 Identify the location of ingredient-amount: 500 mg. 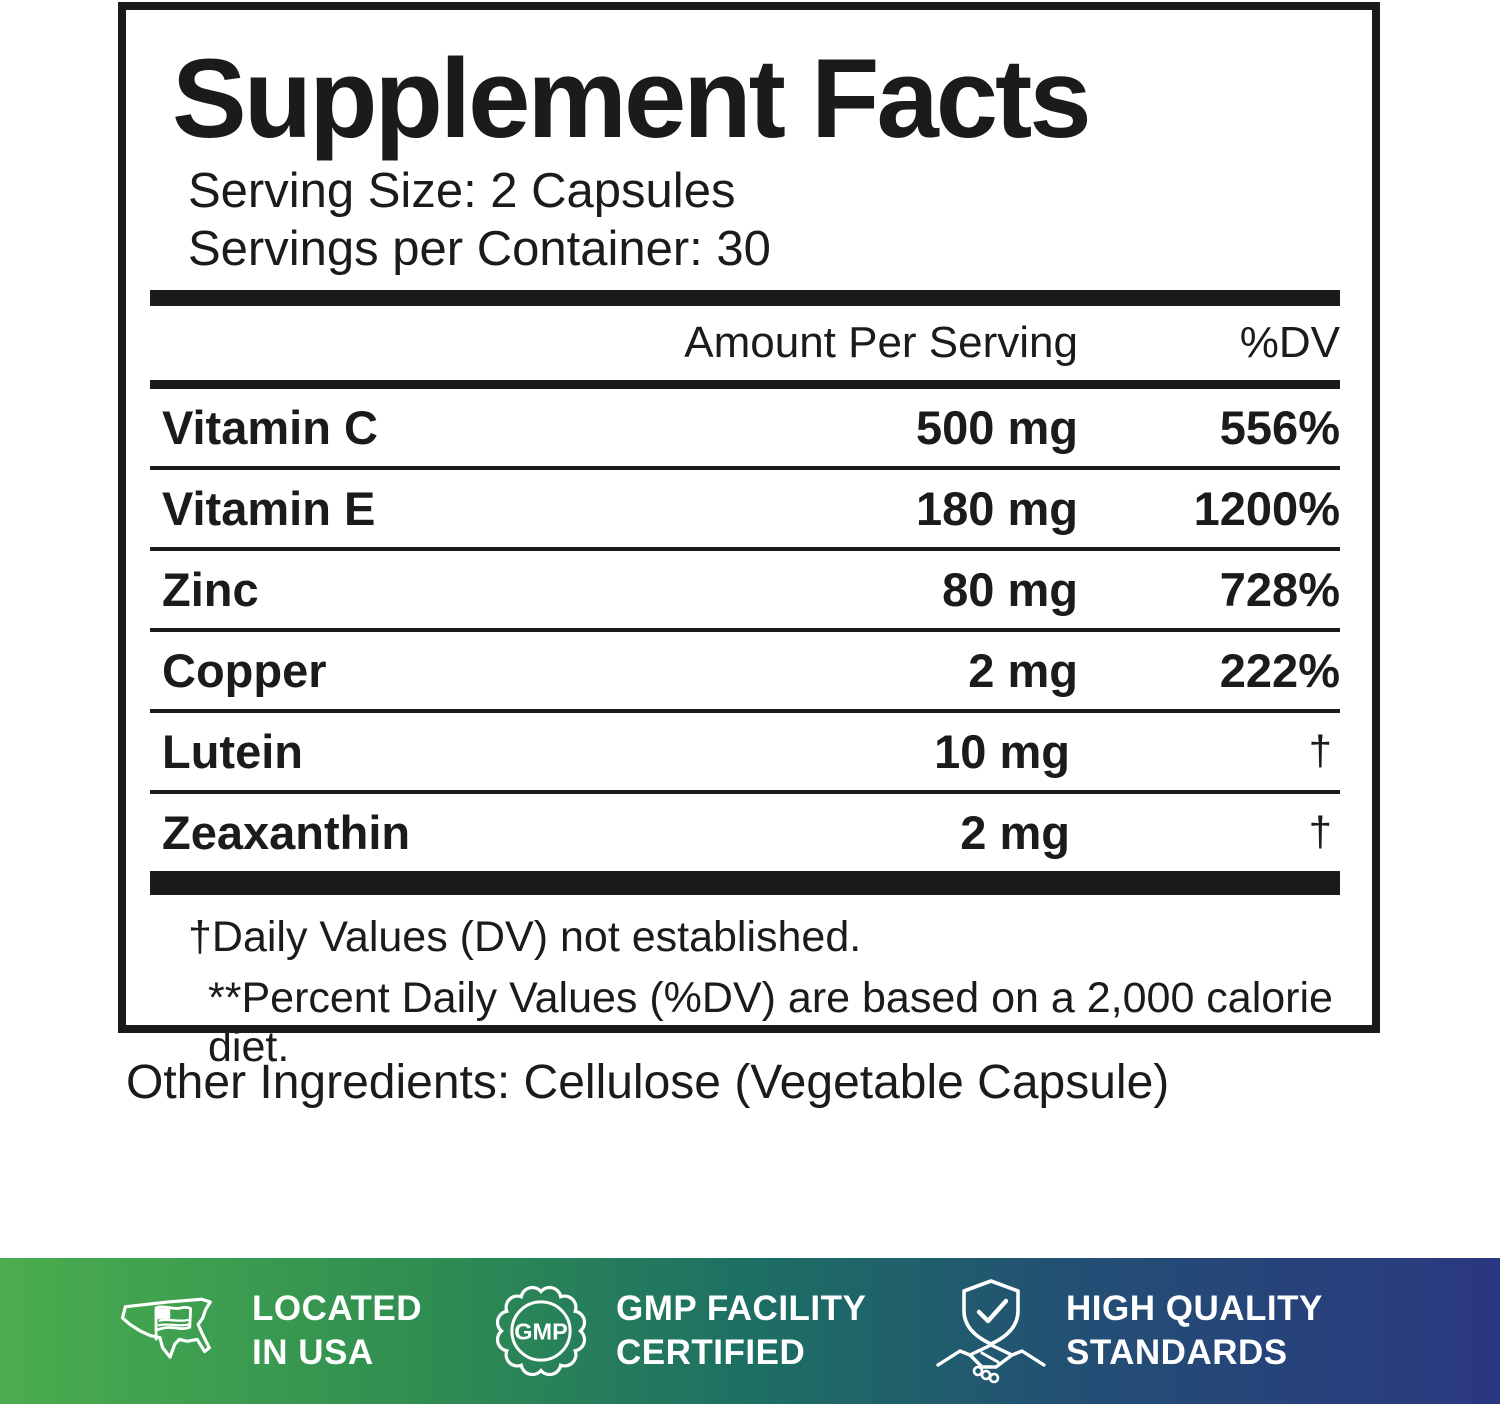
(997, 427).